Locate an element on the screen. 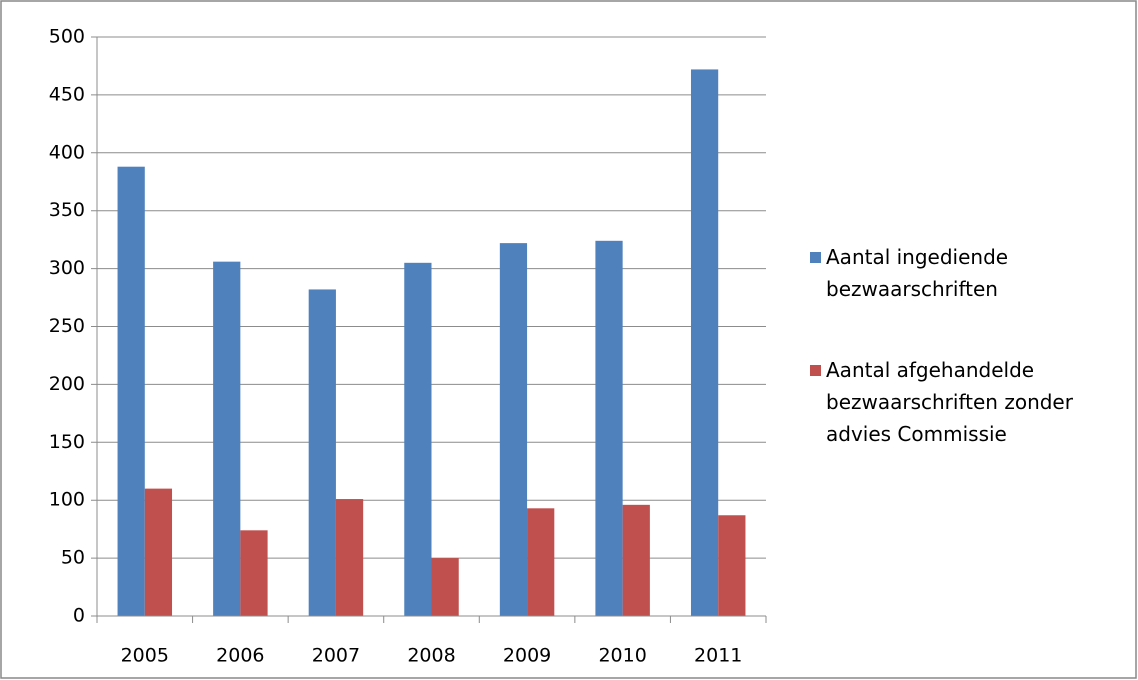  x-tick-label: 2009 is located at coordinates (527, 656).